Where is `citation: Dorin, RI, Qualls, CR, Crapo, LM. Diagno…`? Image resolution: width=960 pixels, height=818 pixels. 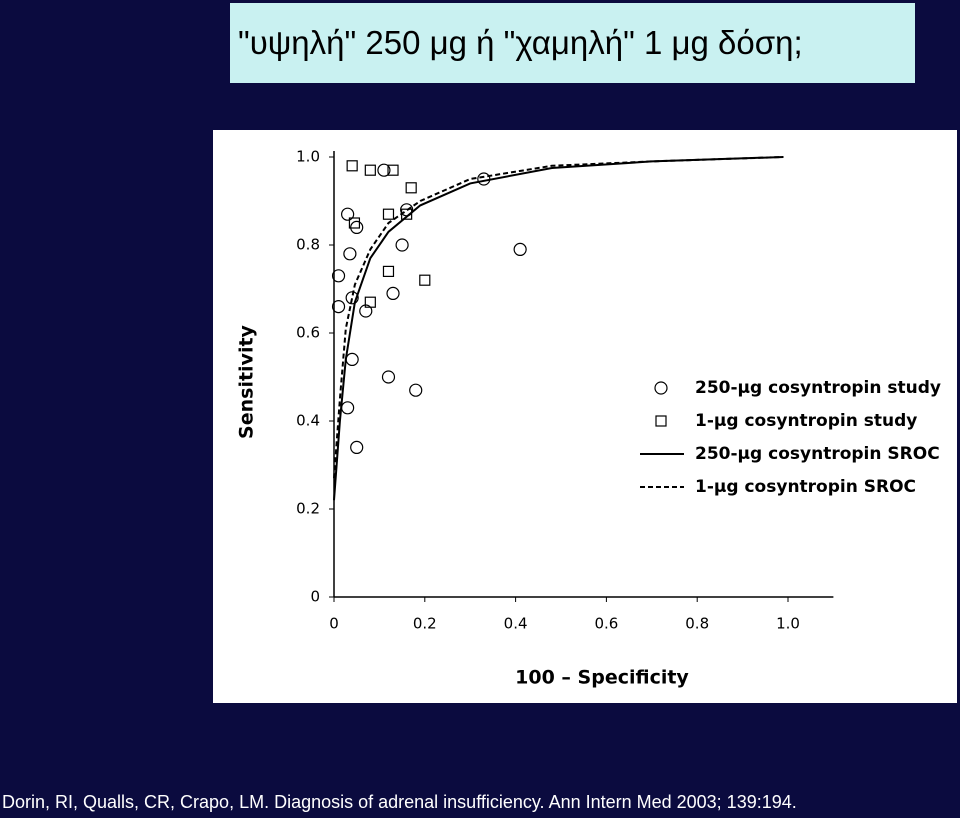
citation: Dorin, RI, Qualls, CR, Crapo, LM. Diagno… is located at coordinates (399, 802).